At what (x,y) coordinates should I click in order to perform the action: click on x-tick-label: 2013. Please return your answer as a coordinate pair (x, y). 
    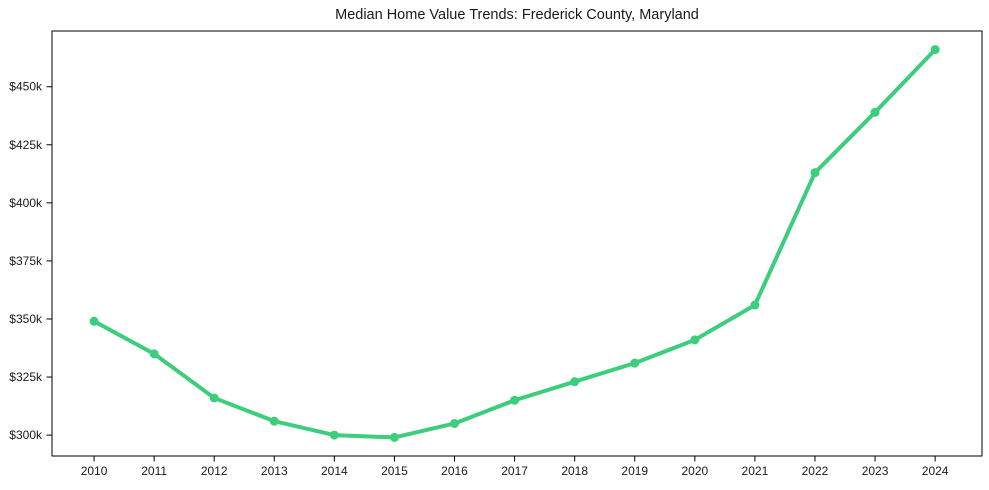
    Looking at the image, I should click on (274, 471).